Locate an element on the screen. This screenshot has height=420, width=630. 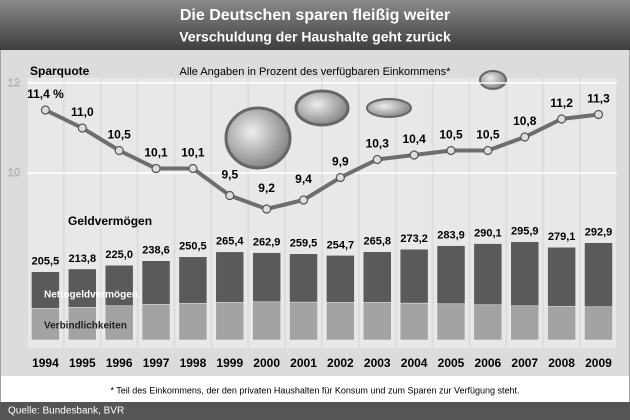
x-tick-label: 2006 is located at coordinates (488, 363).